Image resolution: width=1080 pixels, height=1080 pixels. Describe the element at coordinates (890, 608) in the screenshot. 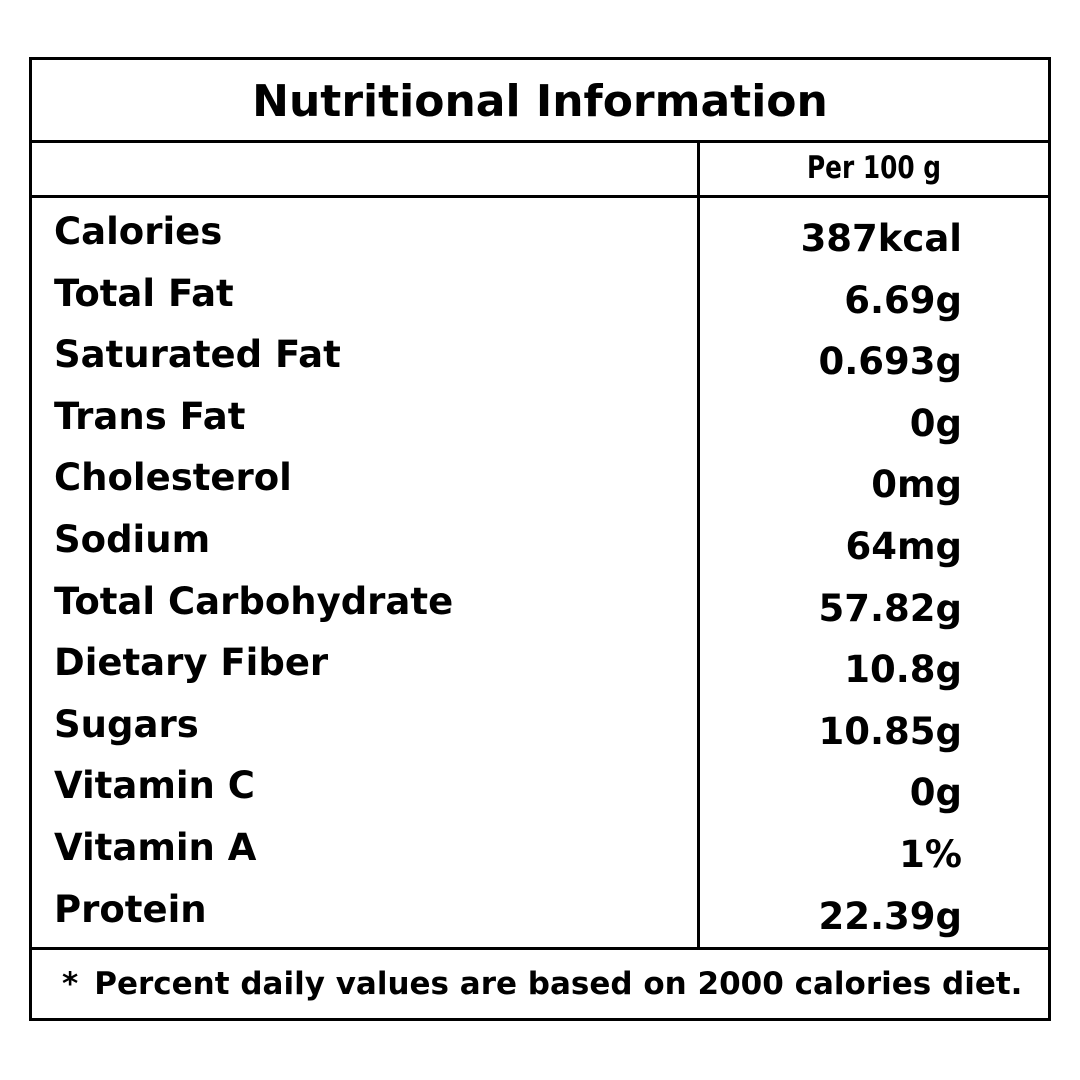

I see `nutrient-value: 57.82g` at that location.